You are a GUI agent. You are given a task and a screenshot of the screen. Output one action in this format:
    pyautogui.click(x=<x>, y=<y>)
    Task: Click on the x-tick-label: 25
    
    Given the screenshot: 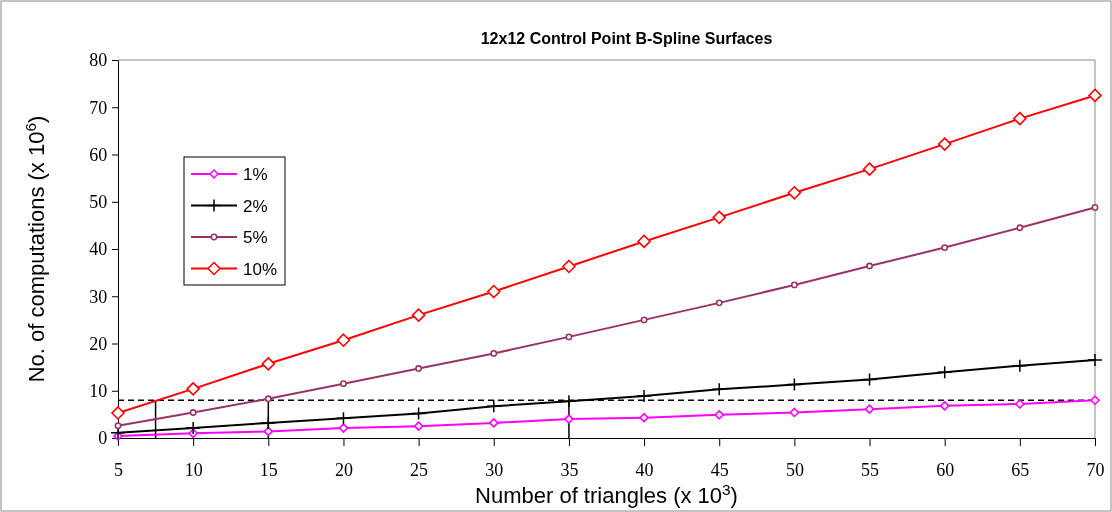 What is the action you would take?
    pyautogui.click(x=419, y=470)
    